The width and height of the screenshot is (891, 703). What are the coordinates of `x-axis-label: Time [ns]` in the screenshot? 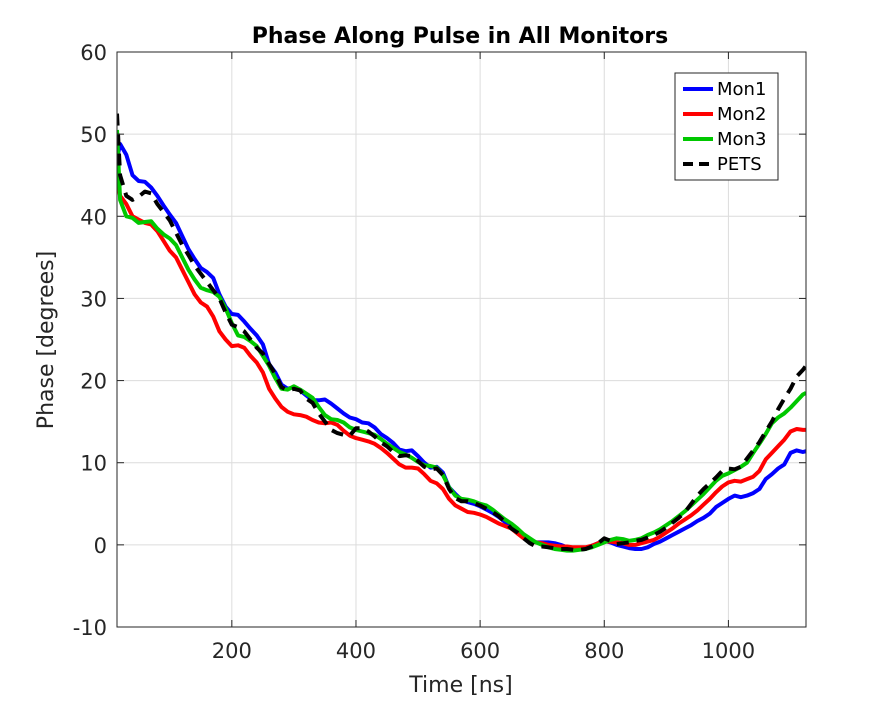 It's located at (460, 685).